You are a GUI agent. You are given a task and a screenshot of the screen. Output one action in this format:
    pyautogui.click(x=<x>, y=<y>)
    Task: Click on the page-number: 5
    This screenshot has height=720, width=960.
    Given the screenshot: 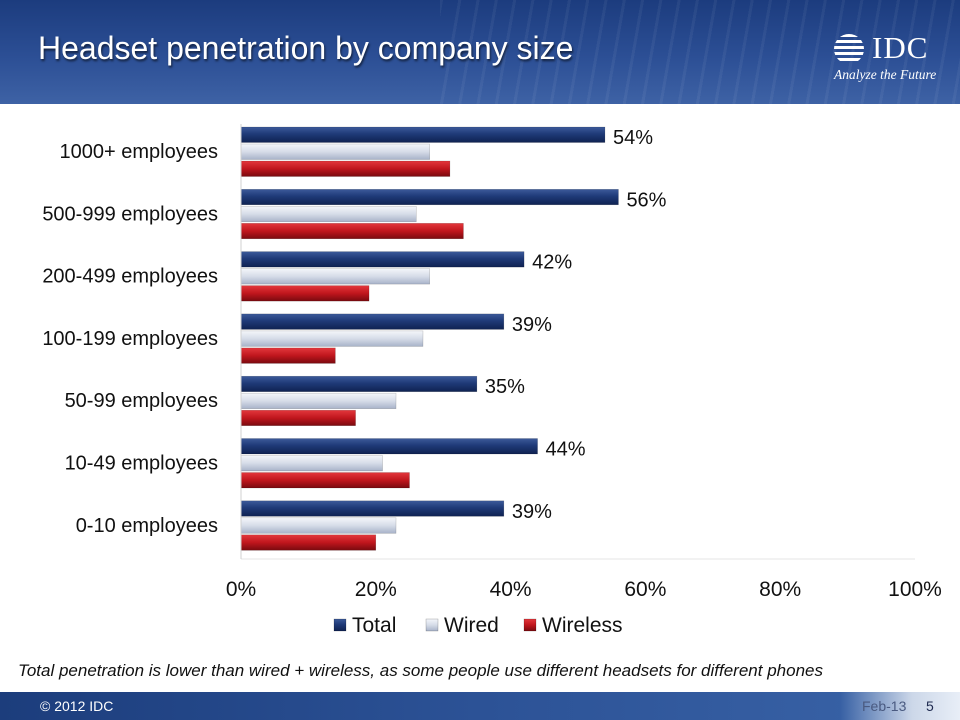 What is the action you would take?
    pyautogui.click(x=930, y=706)
    